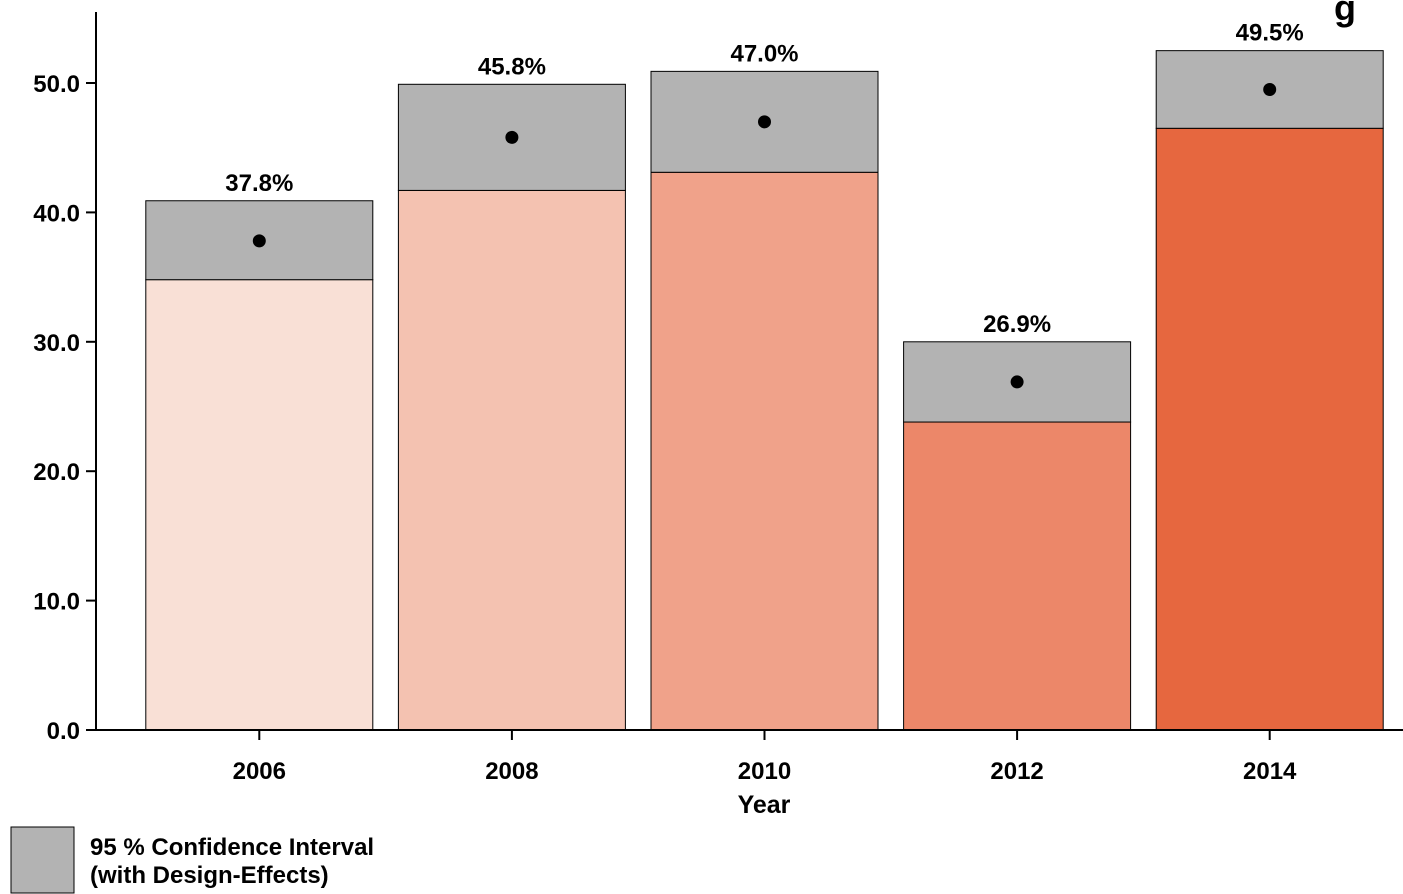 Image resolution: width=1403 pixels, height=894 pixels. What do you see at coordinates (259, 505) in the screenshot?
I see `bar-2006` at bounding box center [259, 505].